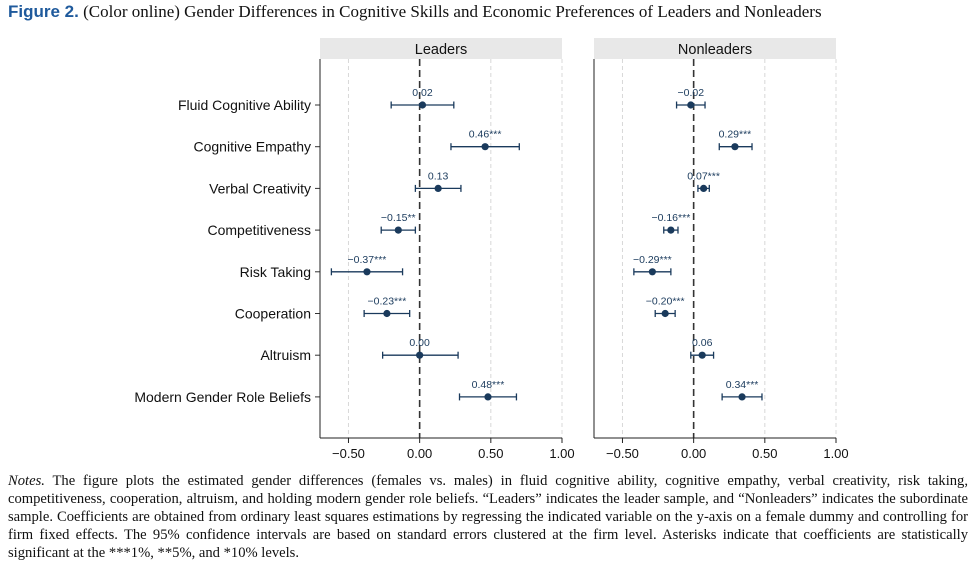  Describe the element at coordinates (273, 314) in the screenshot. I see `category-label: Cooperation` at that location.